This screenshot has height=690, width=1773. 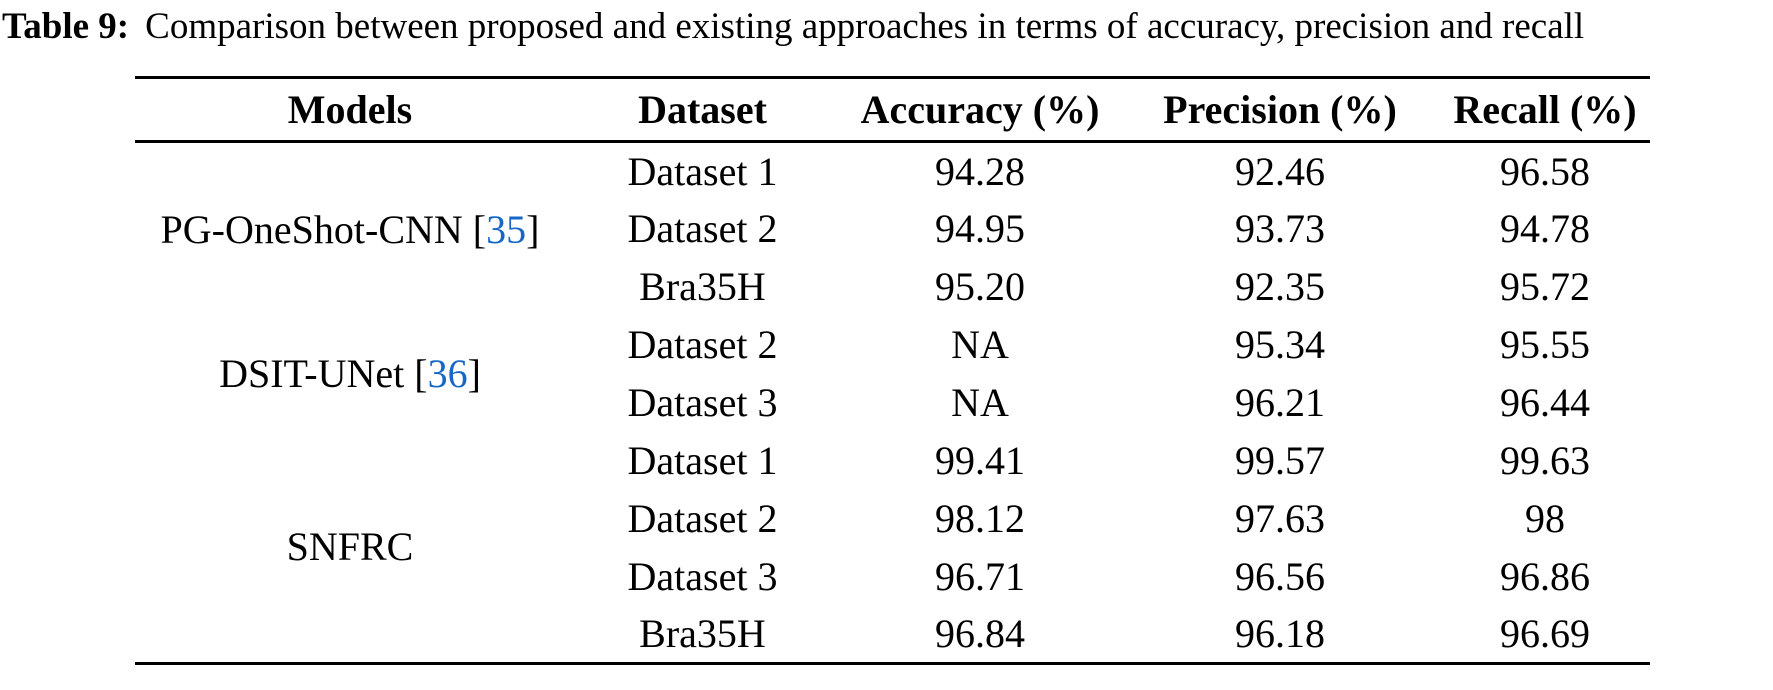 What do you see at coordinates (980, 110) in the screenshot?
I see `col-header-accuracy: Accuracy (%)` at bounding box center [980, 110].